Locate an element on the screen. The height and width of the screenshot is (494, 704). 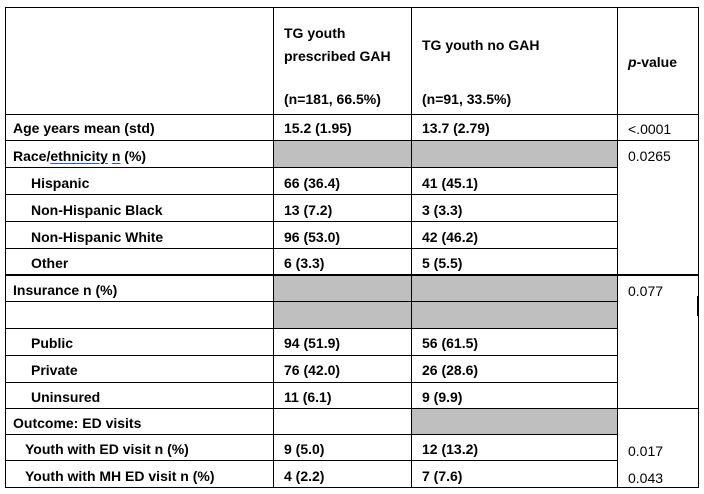
cell-uninsured-c2: 9 (9.9) is located at coordinates (442, 397).